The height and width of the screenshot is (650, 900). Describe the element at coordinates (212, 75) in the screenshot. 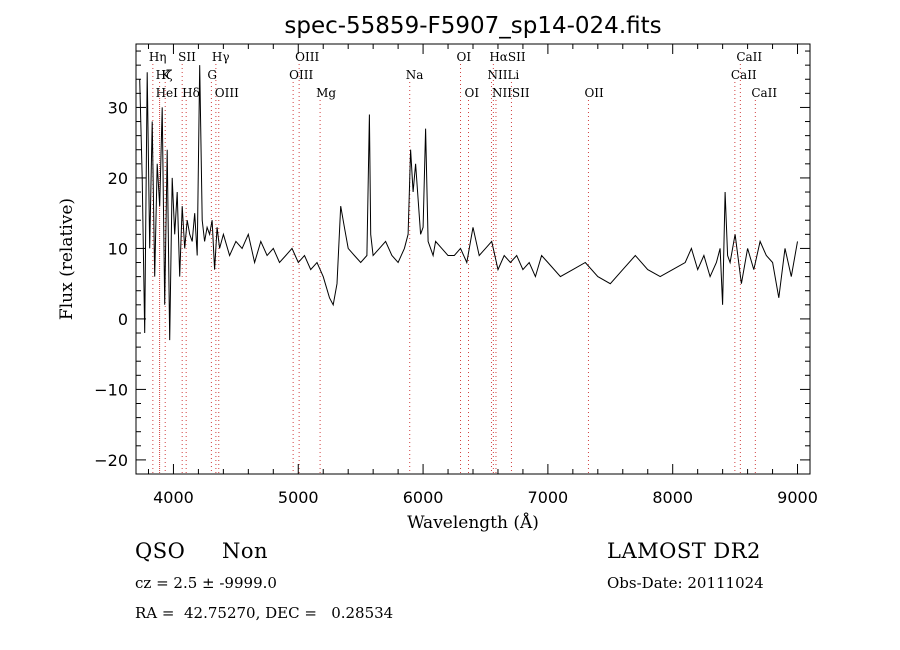

I see `marker-label: G` at that location.